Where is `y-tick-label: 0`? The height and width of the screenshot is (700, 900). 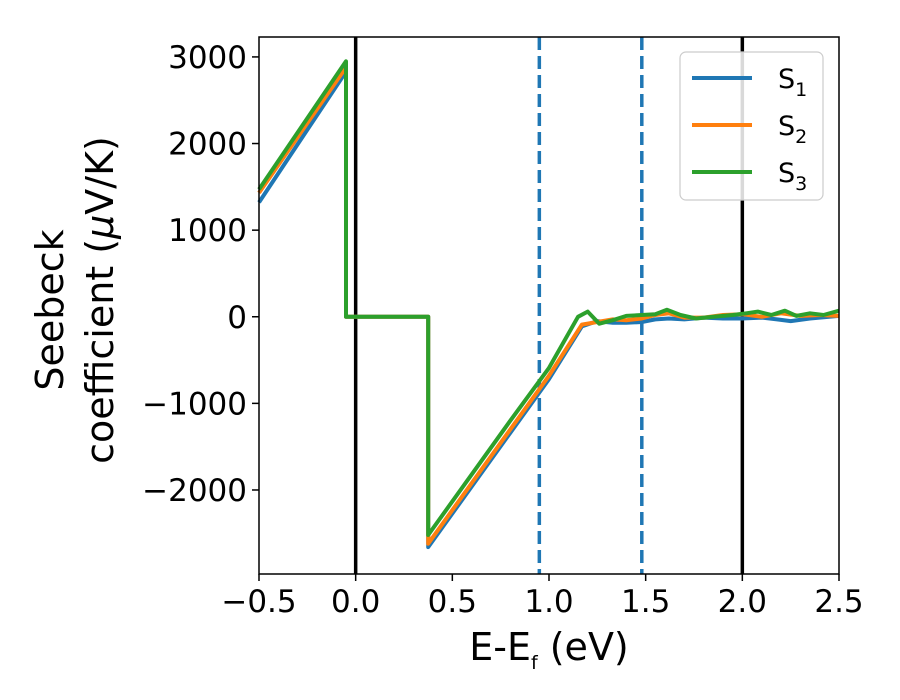
y-tick-label: 0 is located at coordinates (237, 318).